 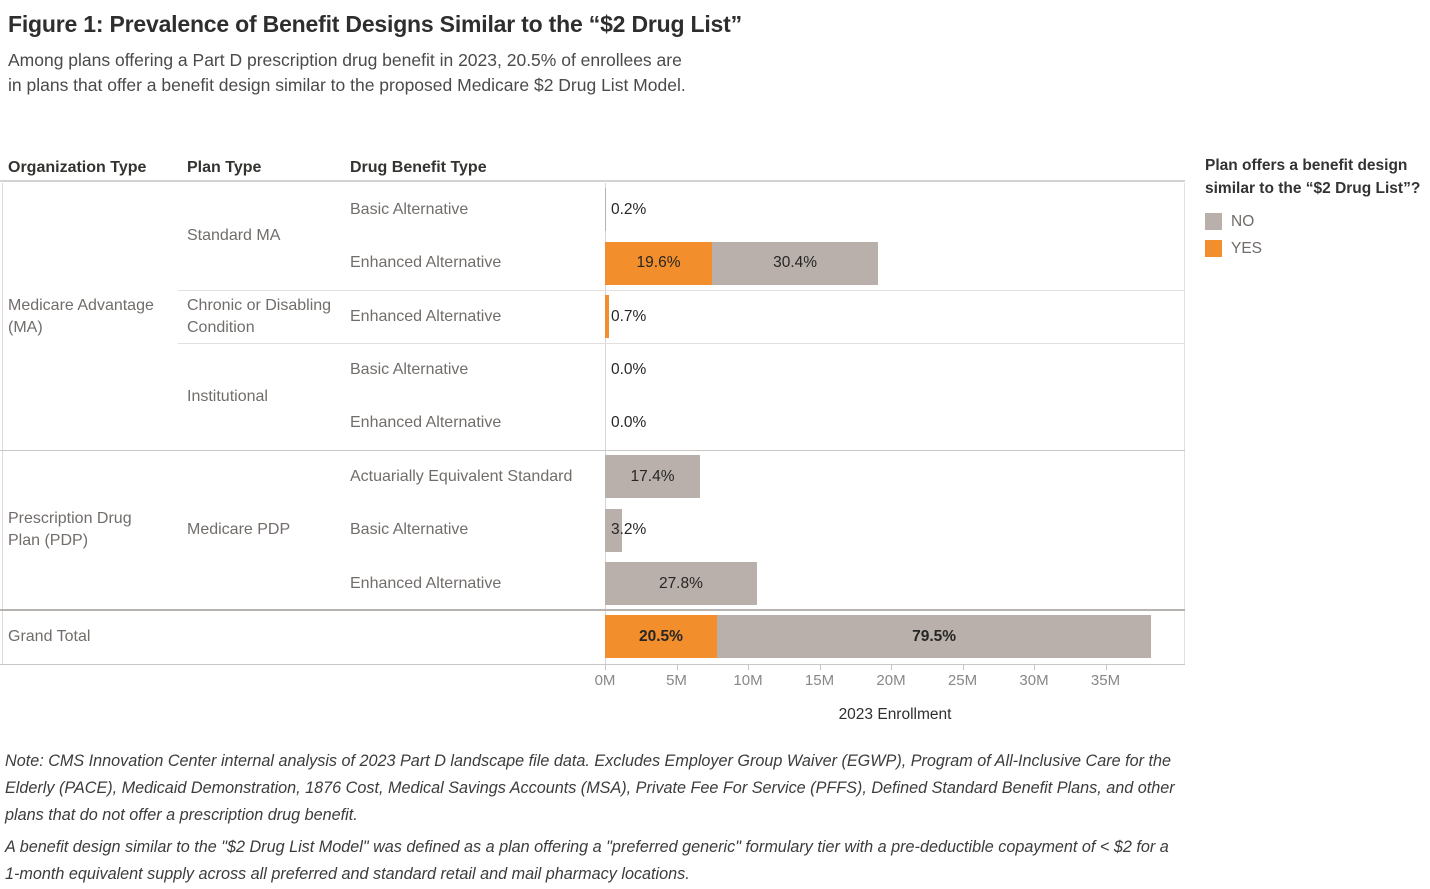 What do you see at coordinates (592, 181) in the screenshot?
I see `header-rule` at bounding box center [592, 181].